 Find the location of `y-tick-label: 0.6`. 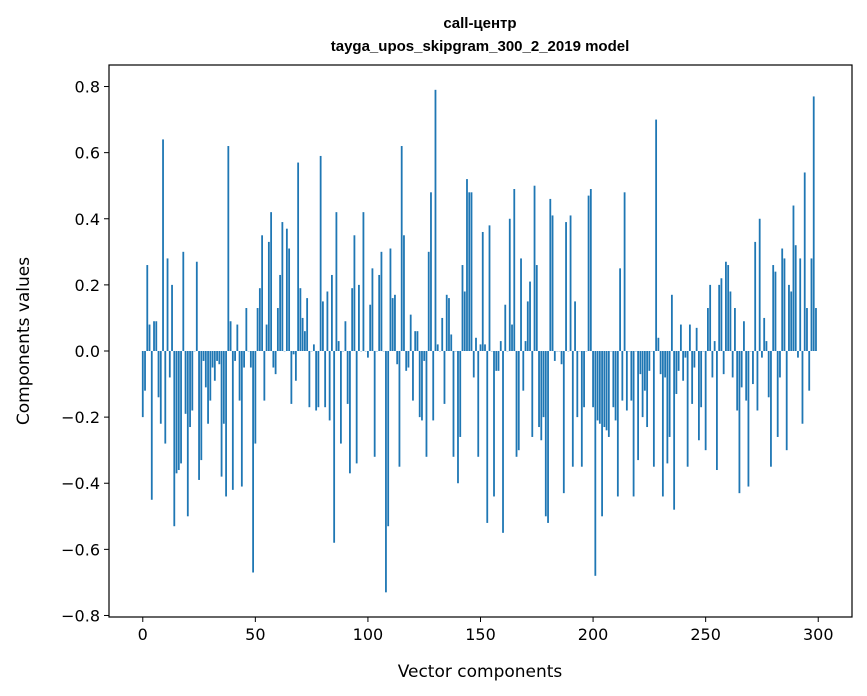

y-tick-label: 0.6 is located at coordinates (87, 153).